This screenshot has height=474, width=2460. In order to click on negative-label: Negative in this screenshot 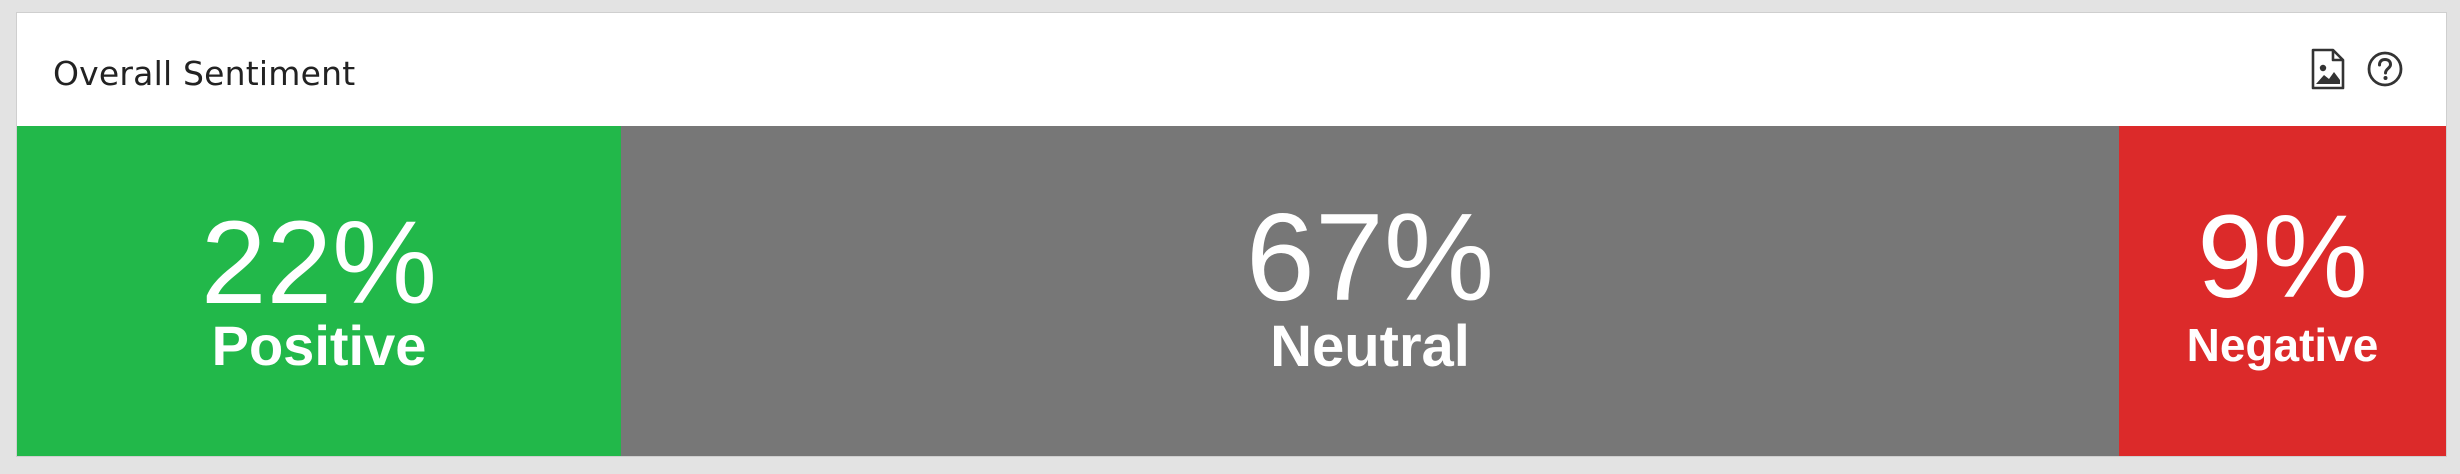, I will do `click(2282, 345)`.